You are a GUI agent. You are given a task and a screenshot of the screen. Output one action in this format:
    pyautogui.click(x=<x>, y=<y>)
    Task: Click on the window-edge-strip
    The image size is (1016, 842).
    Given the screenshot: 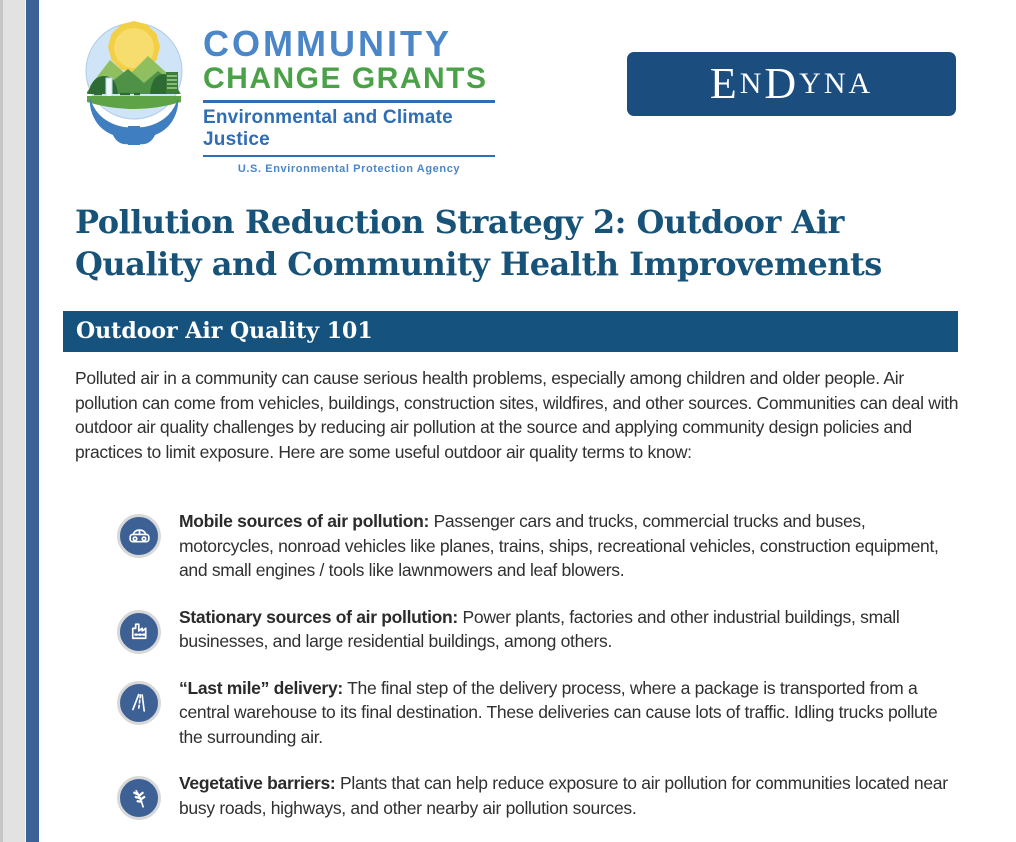 What is the action you would take?
    pyautogui.click(x=12, y=421)
    